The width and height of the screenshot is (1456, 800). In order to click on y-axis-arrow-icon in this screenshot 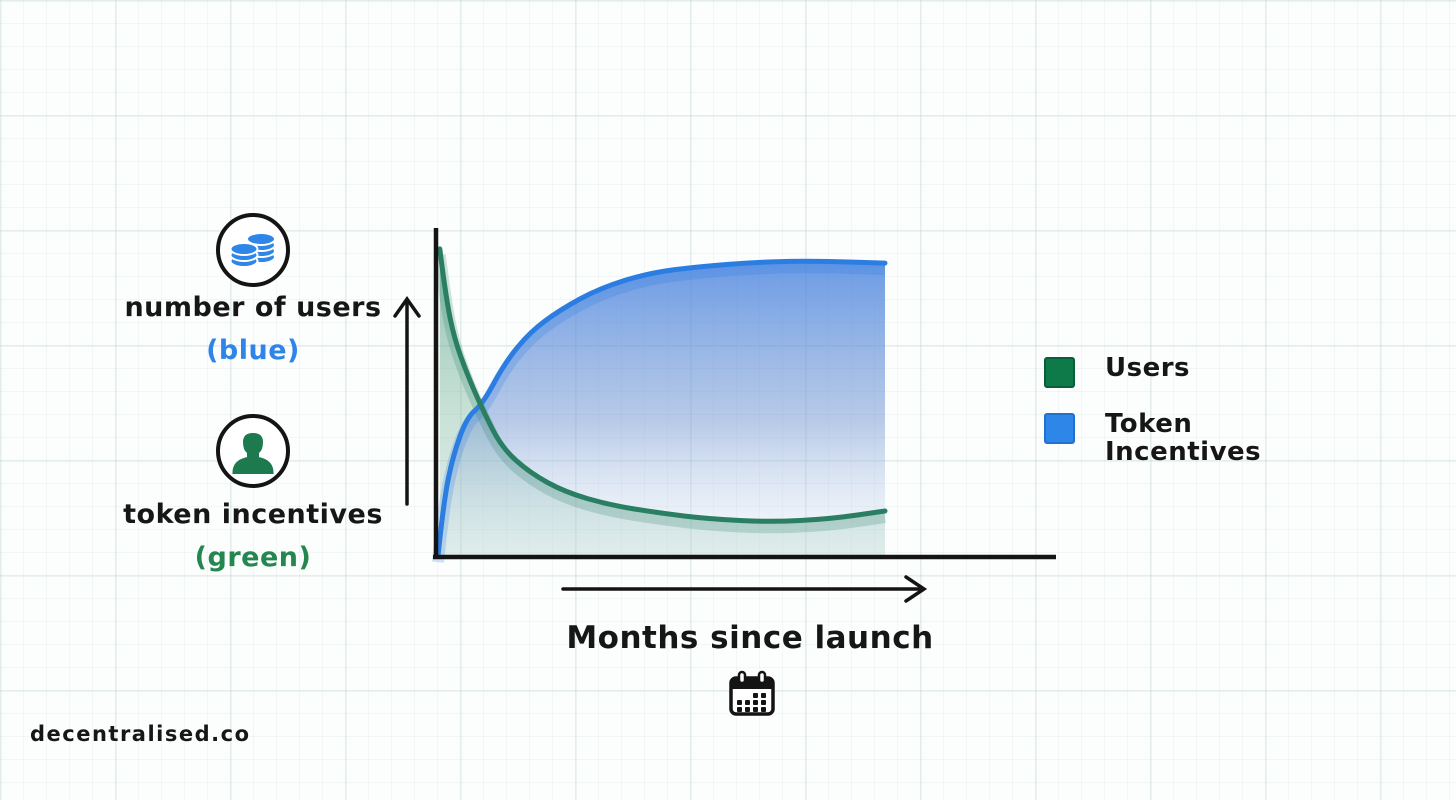, I will do `click(407, 400)`.